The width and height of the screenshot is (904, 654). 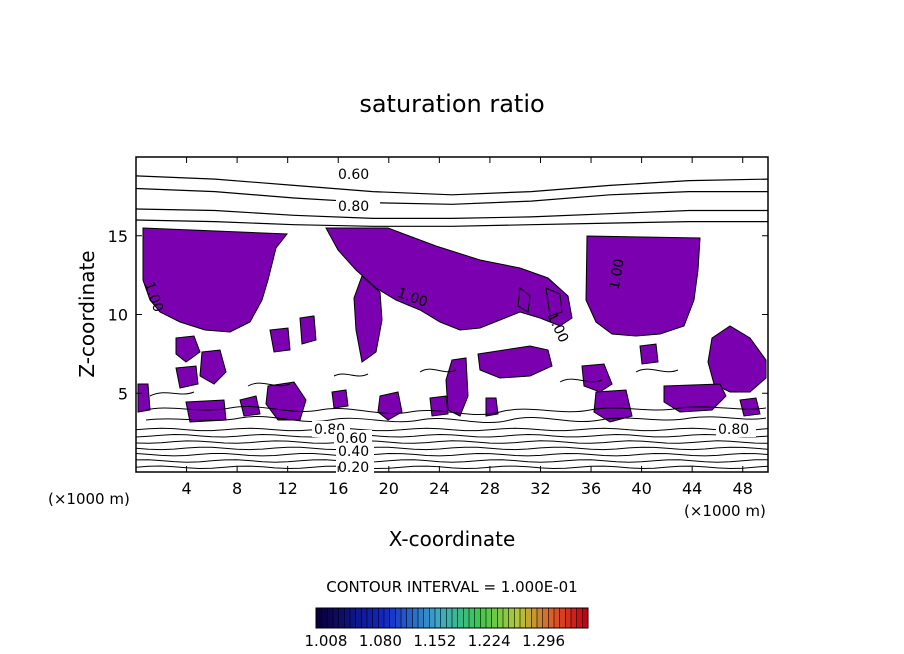 What do you see at coordinates (186, 488) in the screenshot?
I see `x-tick-label: 4` at bounding box center [186, 488].